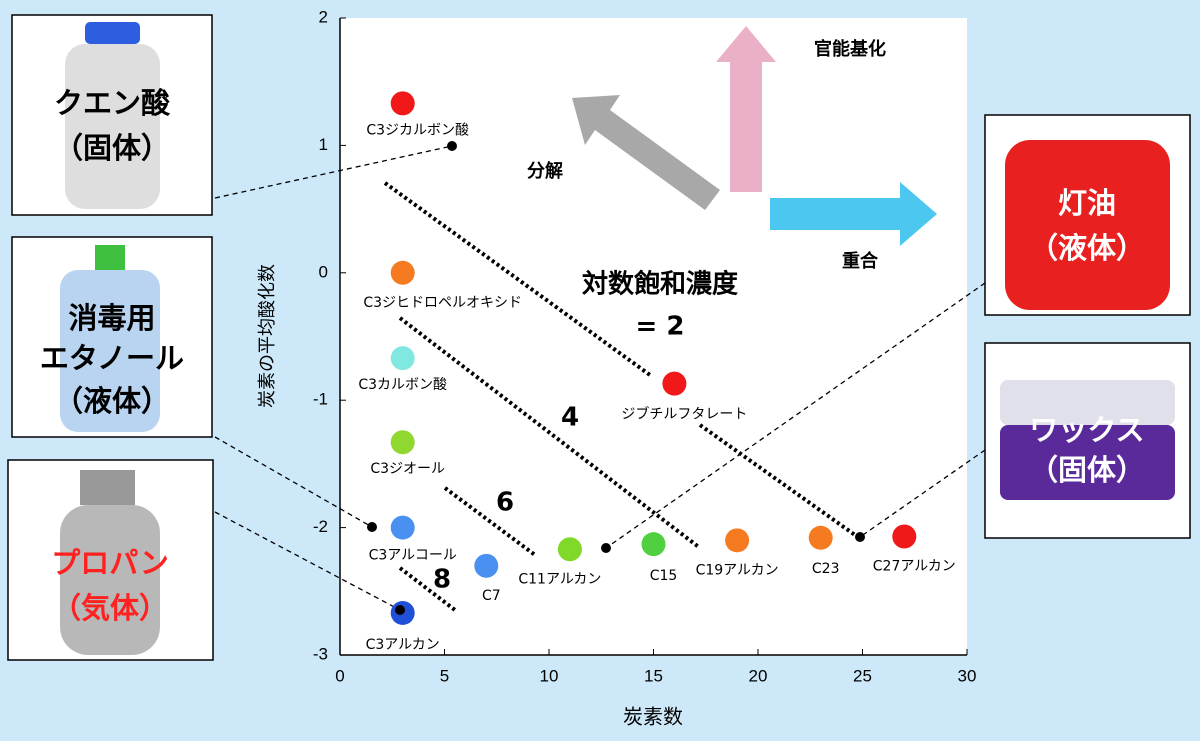  Describe the element at coordinates (267, 336) in the screenshot. I see `y-axis-title: 炭素の平均酸化数` at that location.